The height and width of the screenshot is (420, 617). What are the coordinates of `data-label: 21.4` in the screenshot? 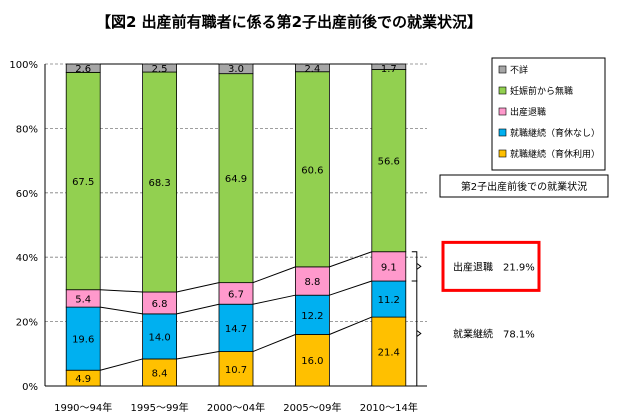 It's located at (389, 353).